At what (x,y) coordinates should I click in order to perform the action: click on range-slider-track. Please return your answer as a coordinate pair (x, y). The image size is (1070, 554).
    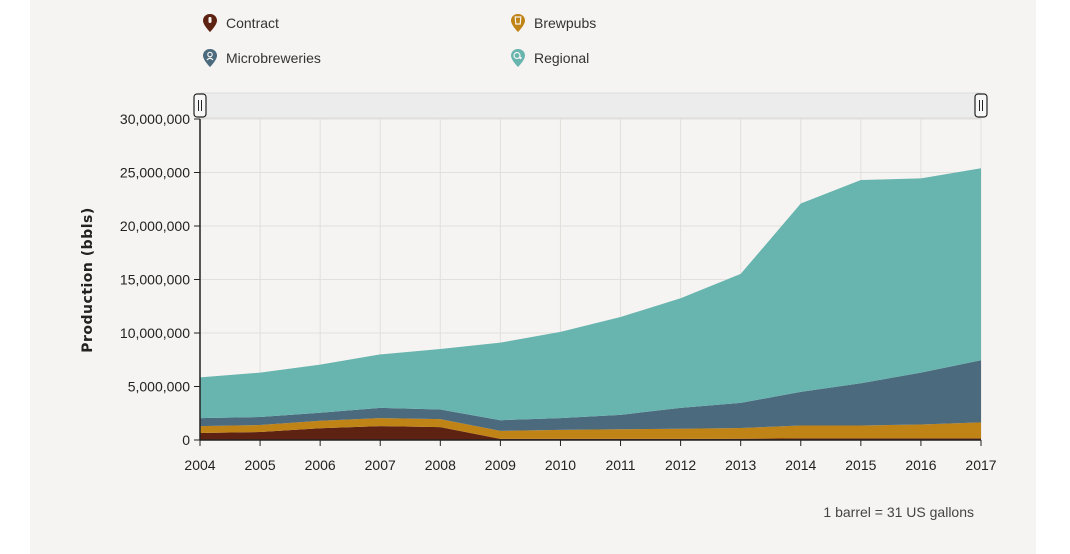
    Looking at the image, I should click on (590, 105).